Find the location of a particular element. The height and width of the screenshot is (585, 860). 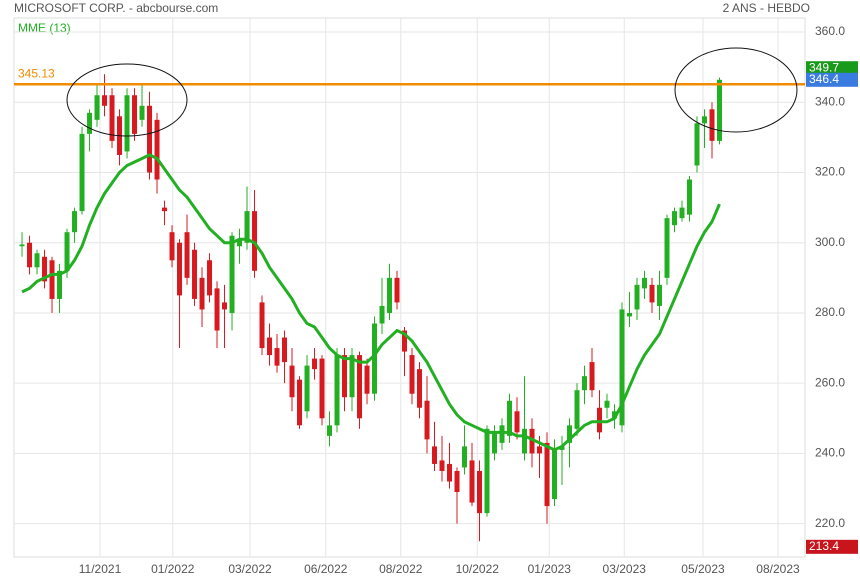

y-tick-label: 260.0 is located at coordinates (830, 382).